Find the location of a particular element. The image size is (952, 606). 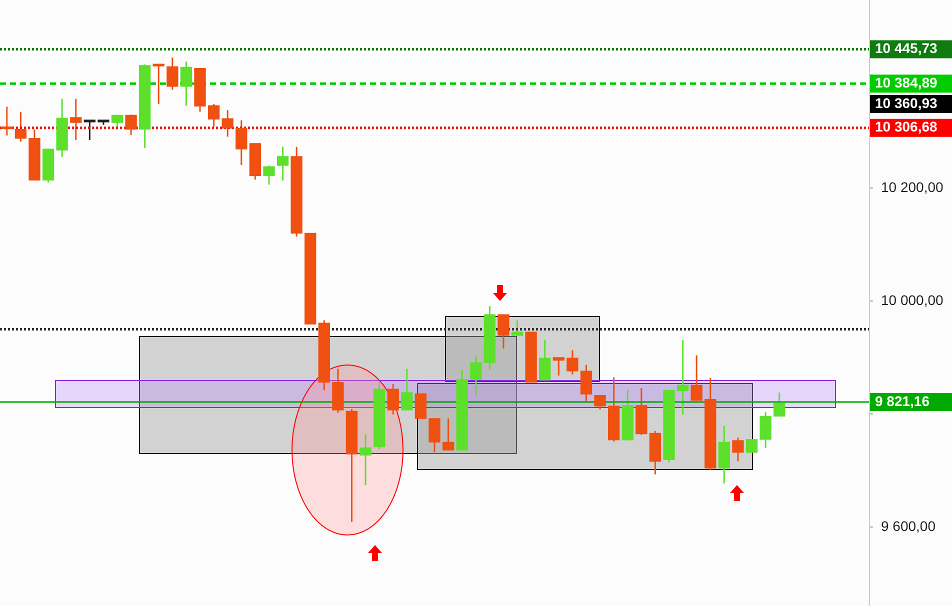

y-tick-label: 10 200,00 is located at coordinates (912, 186).